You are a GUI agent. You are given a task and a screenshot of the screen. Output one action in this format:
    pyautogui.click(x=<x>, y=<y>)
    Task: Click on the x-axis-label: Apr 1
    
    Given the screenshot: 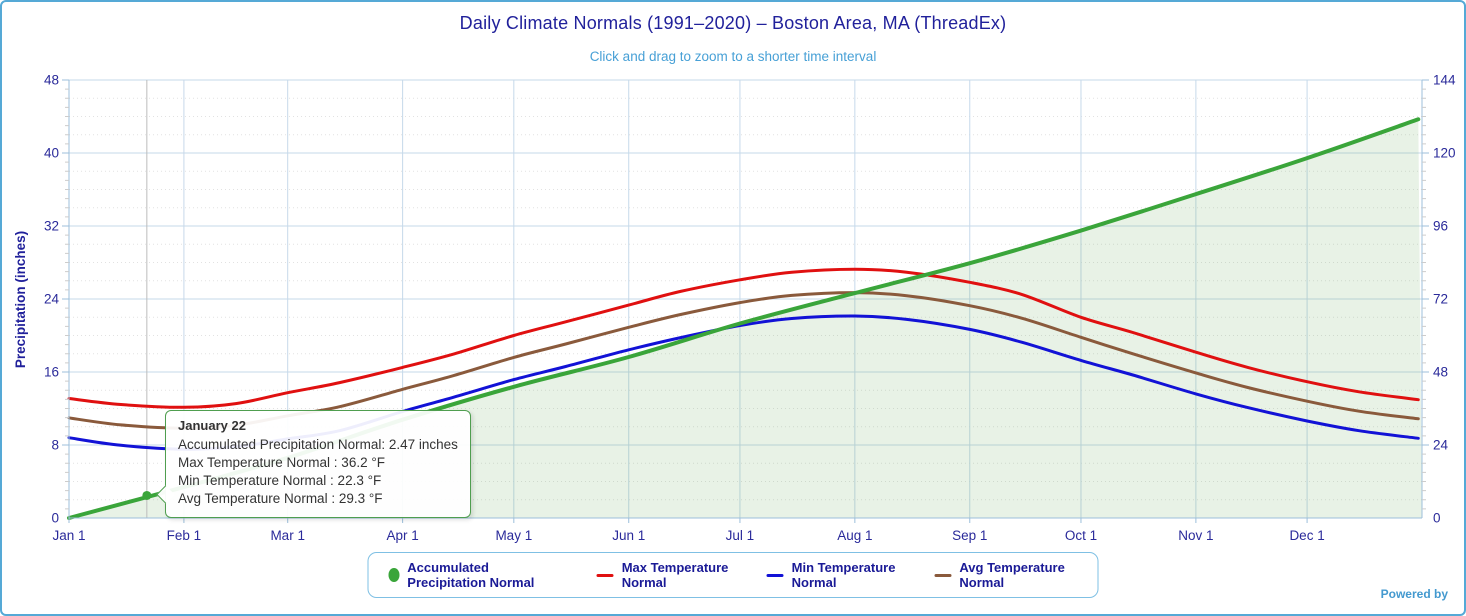 What is the action you would take?
    pyautogui.click(x=402, y=535)
    